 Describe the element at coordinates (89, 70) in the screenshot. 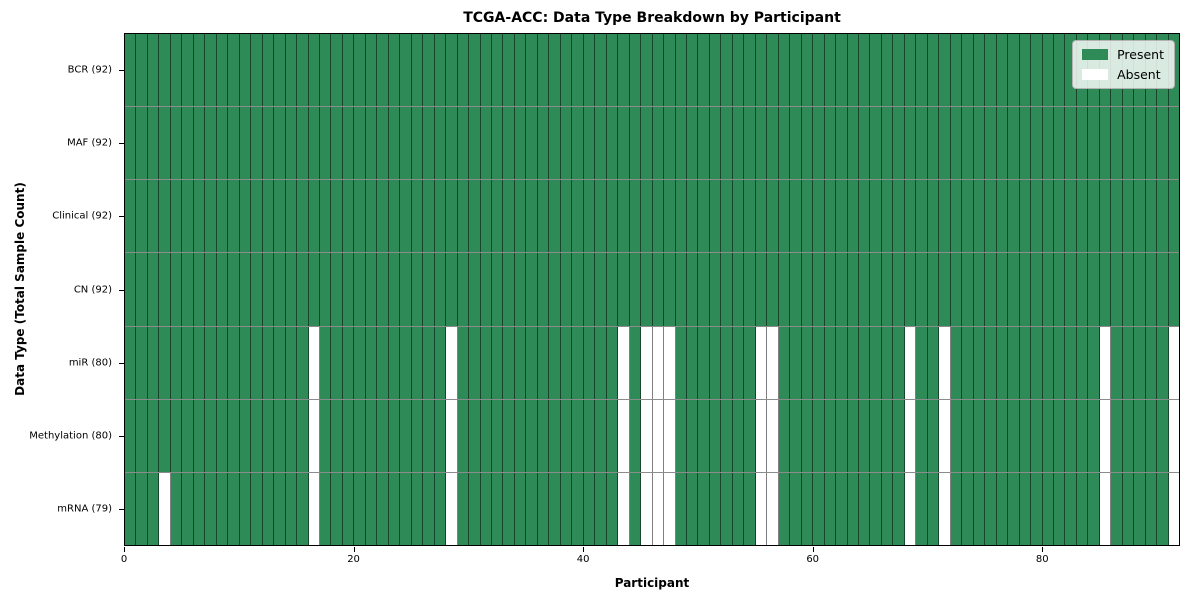

I see `row-label: BCR (92)` at that location.